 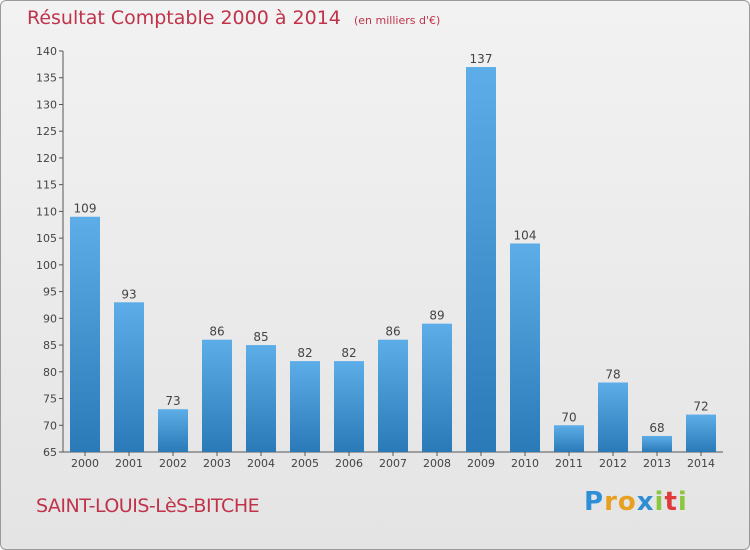 I want to click on bar-2010, so click(x=525, y=347).